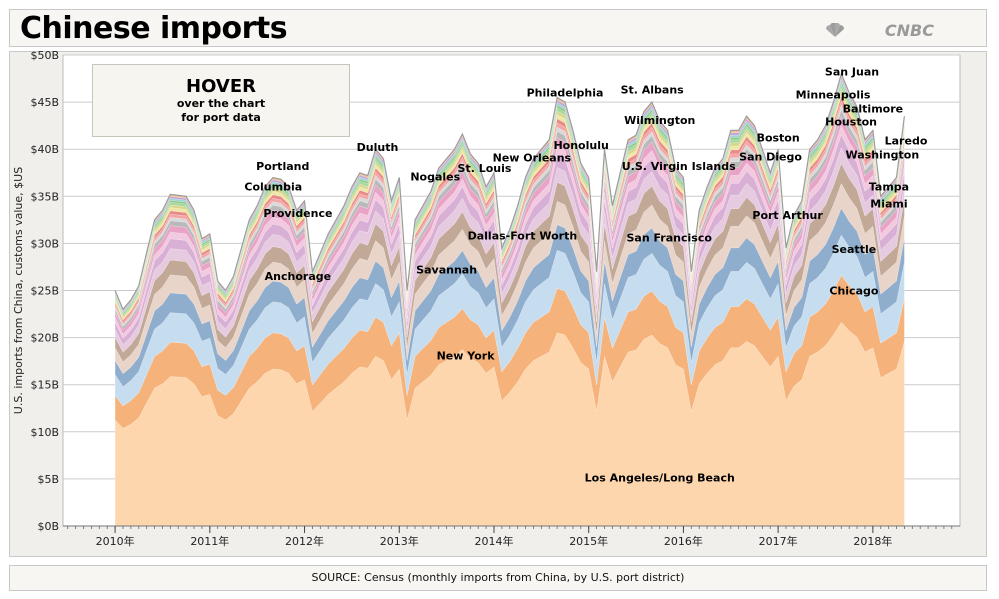  I want to click on port-label: Chicago, so click(853, 290).